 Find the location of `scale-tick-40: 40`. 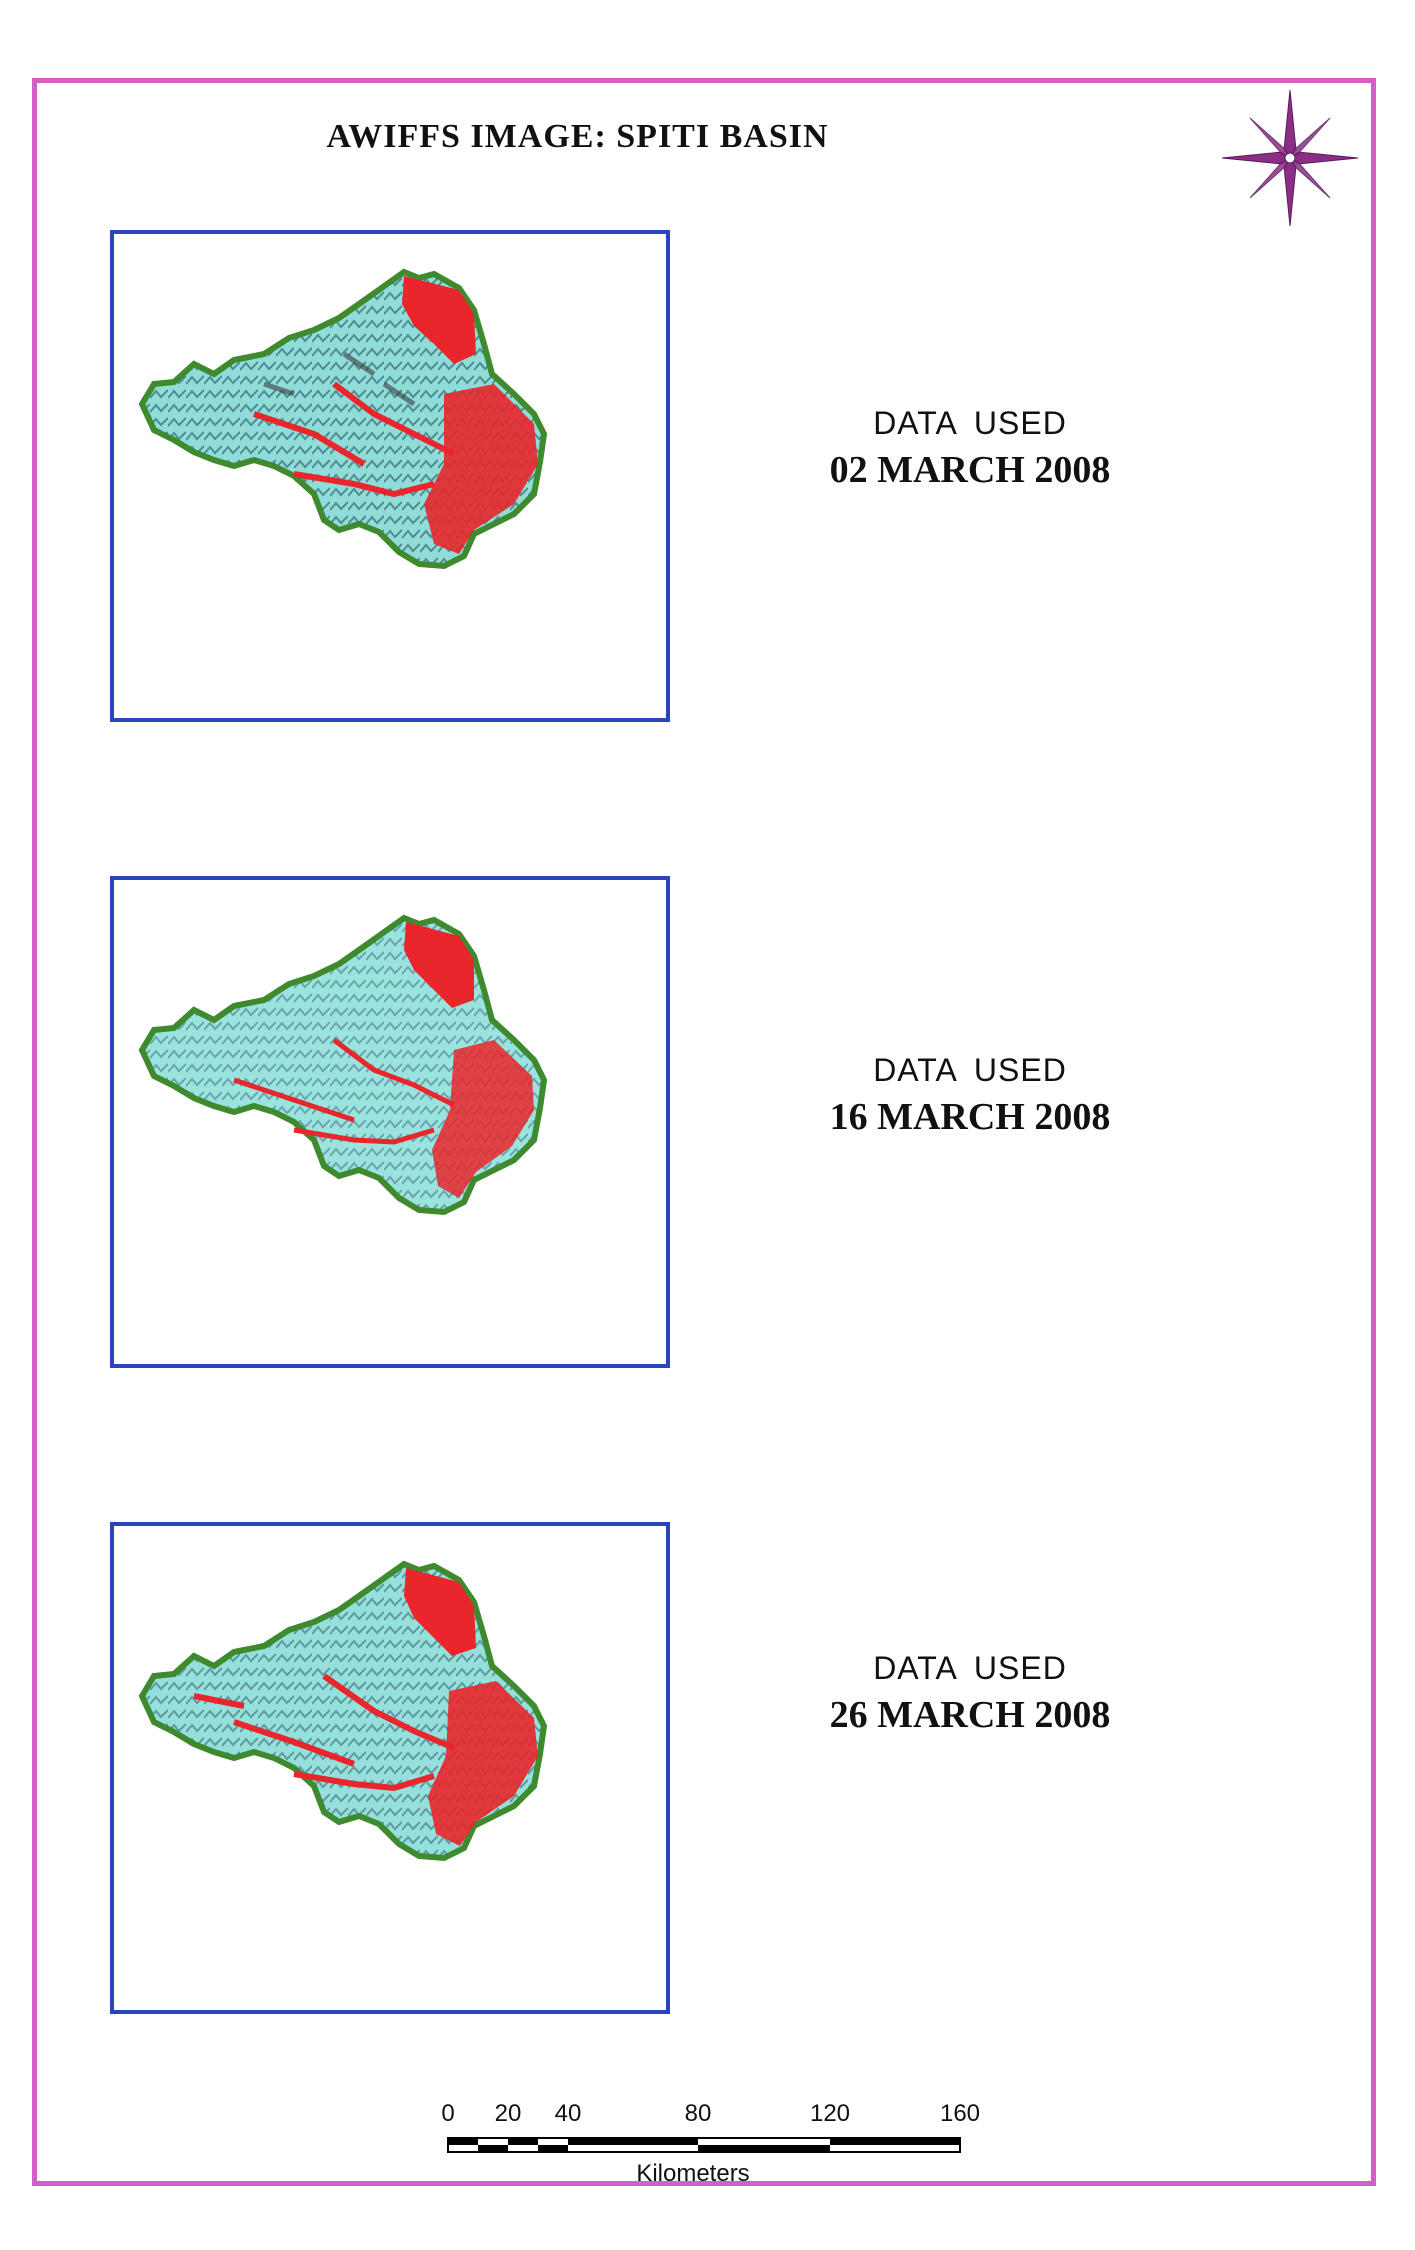

scale-tick-40: 40 is located at coordinates (568, 2113).